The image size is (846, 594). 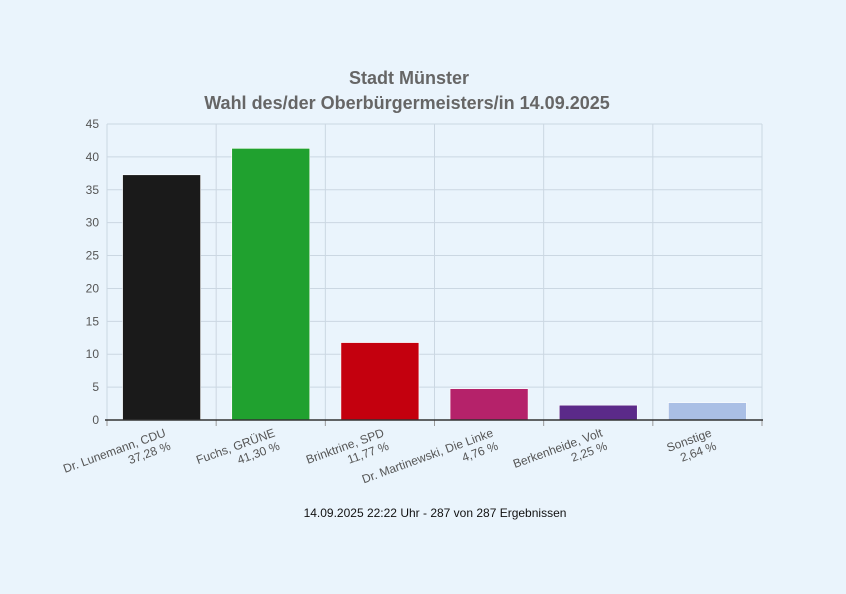 I want to click on y-tick-label: 0, so click(x=95, y=420).